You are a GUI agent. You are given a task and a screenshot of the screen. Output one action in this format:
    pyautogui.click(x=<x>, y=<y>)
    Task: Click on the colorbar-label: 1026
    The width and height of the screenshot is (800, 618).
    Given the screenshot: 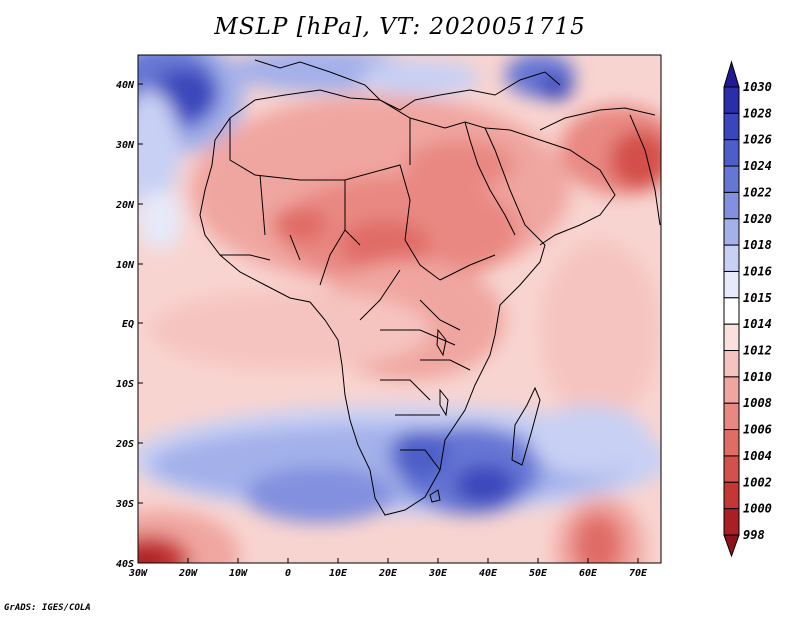 What is the action you would take?
    pyautogui.click(x=757, y=140)
    